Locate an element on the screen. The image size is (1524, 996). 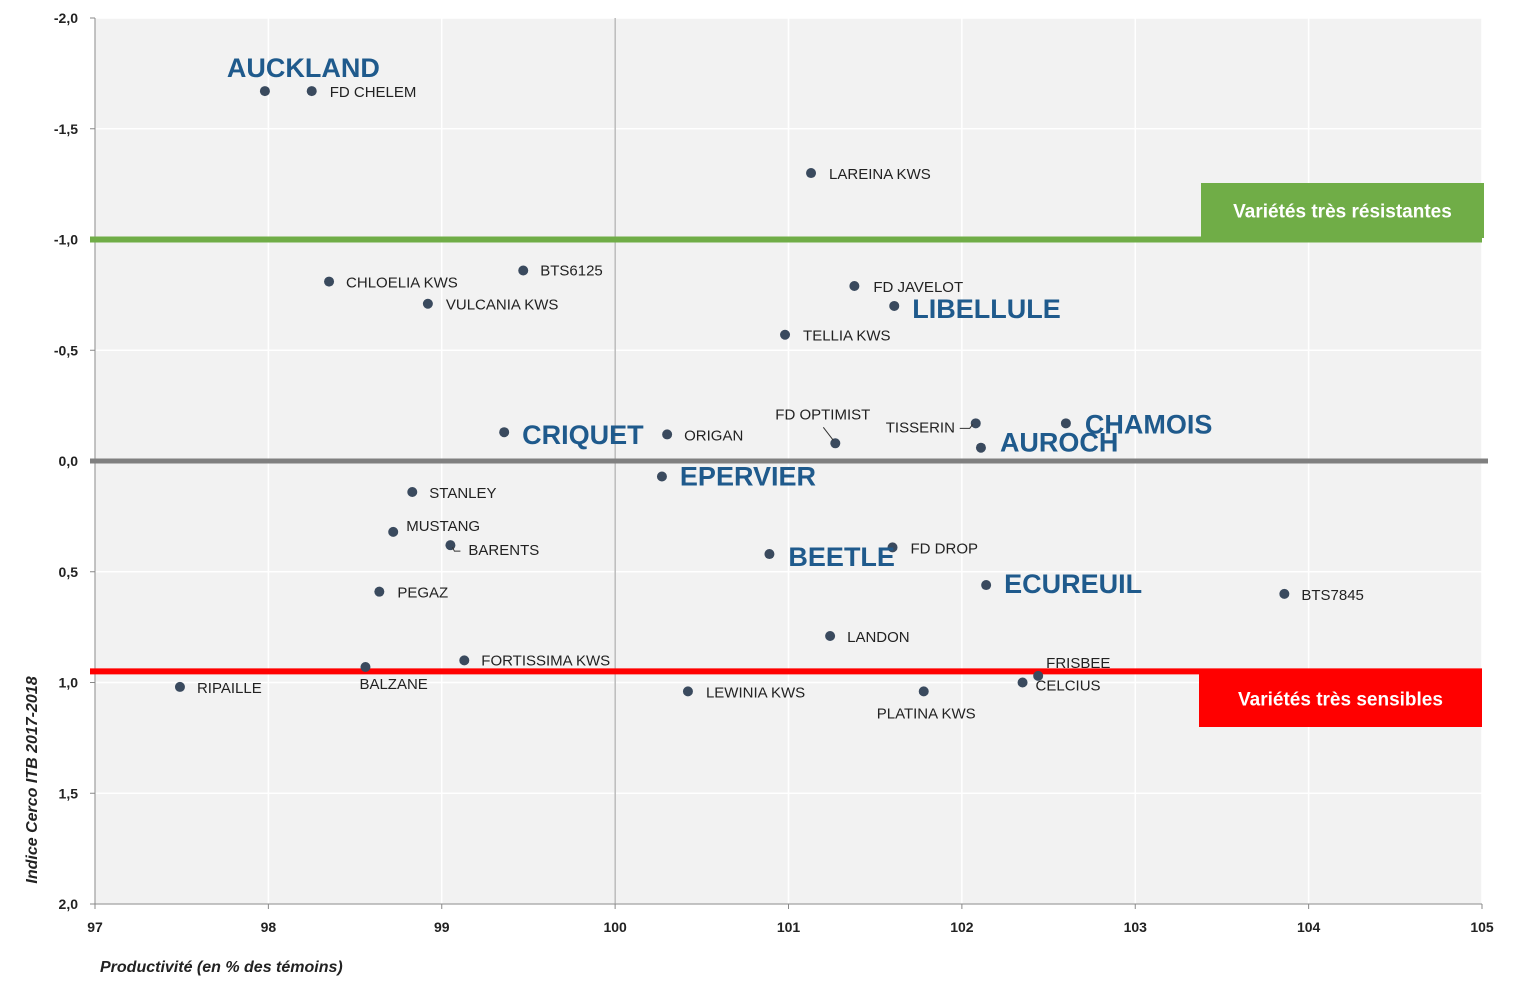
sensitive-threshold-label: Variétés très sensibles is located at coordinates (1340, 700).